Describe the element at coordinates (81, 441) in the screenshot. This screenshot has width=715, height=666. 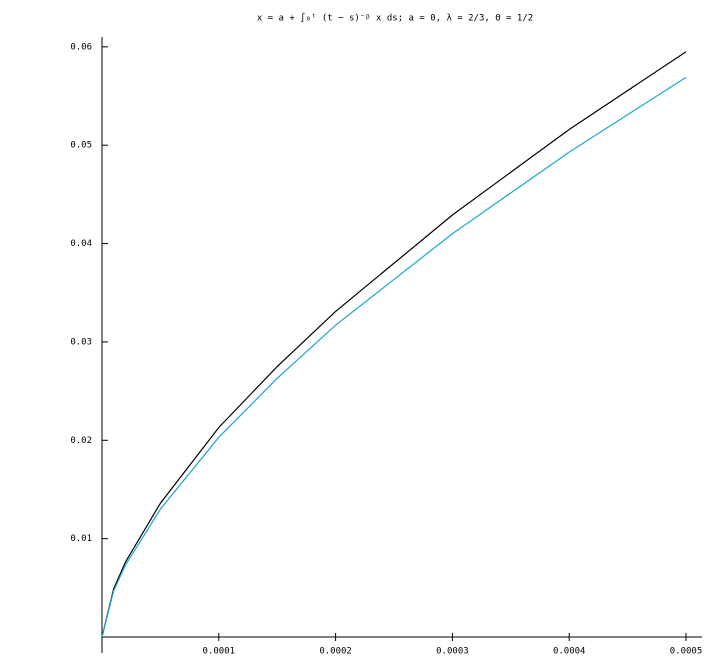
I see `y-tick-label: 0.02` at that location.